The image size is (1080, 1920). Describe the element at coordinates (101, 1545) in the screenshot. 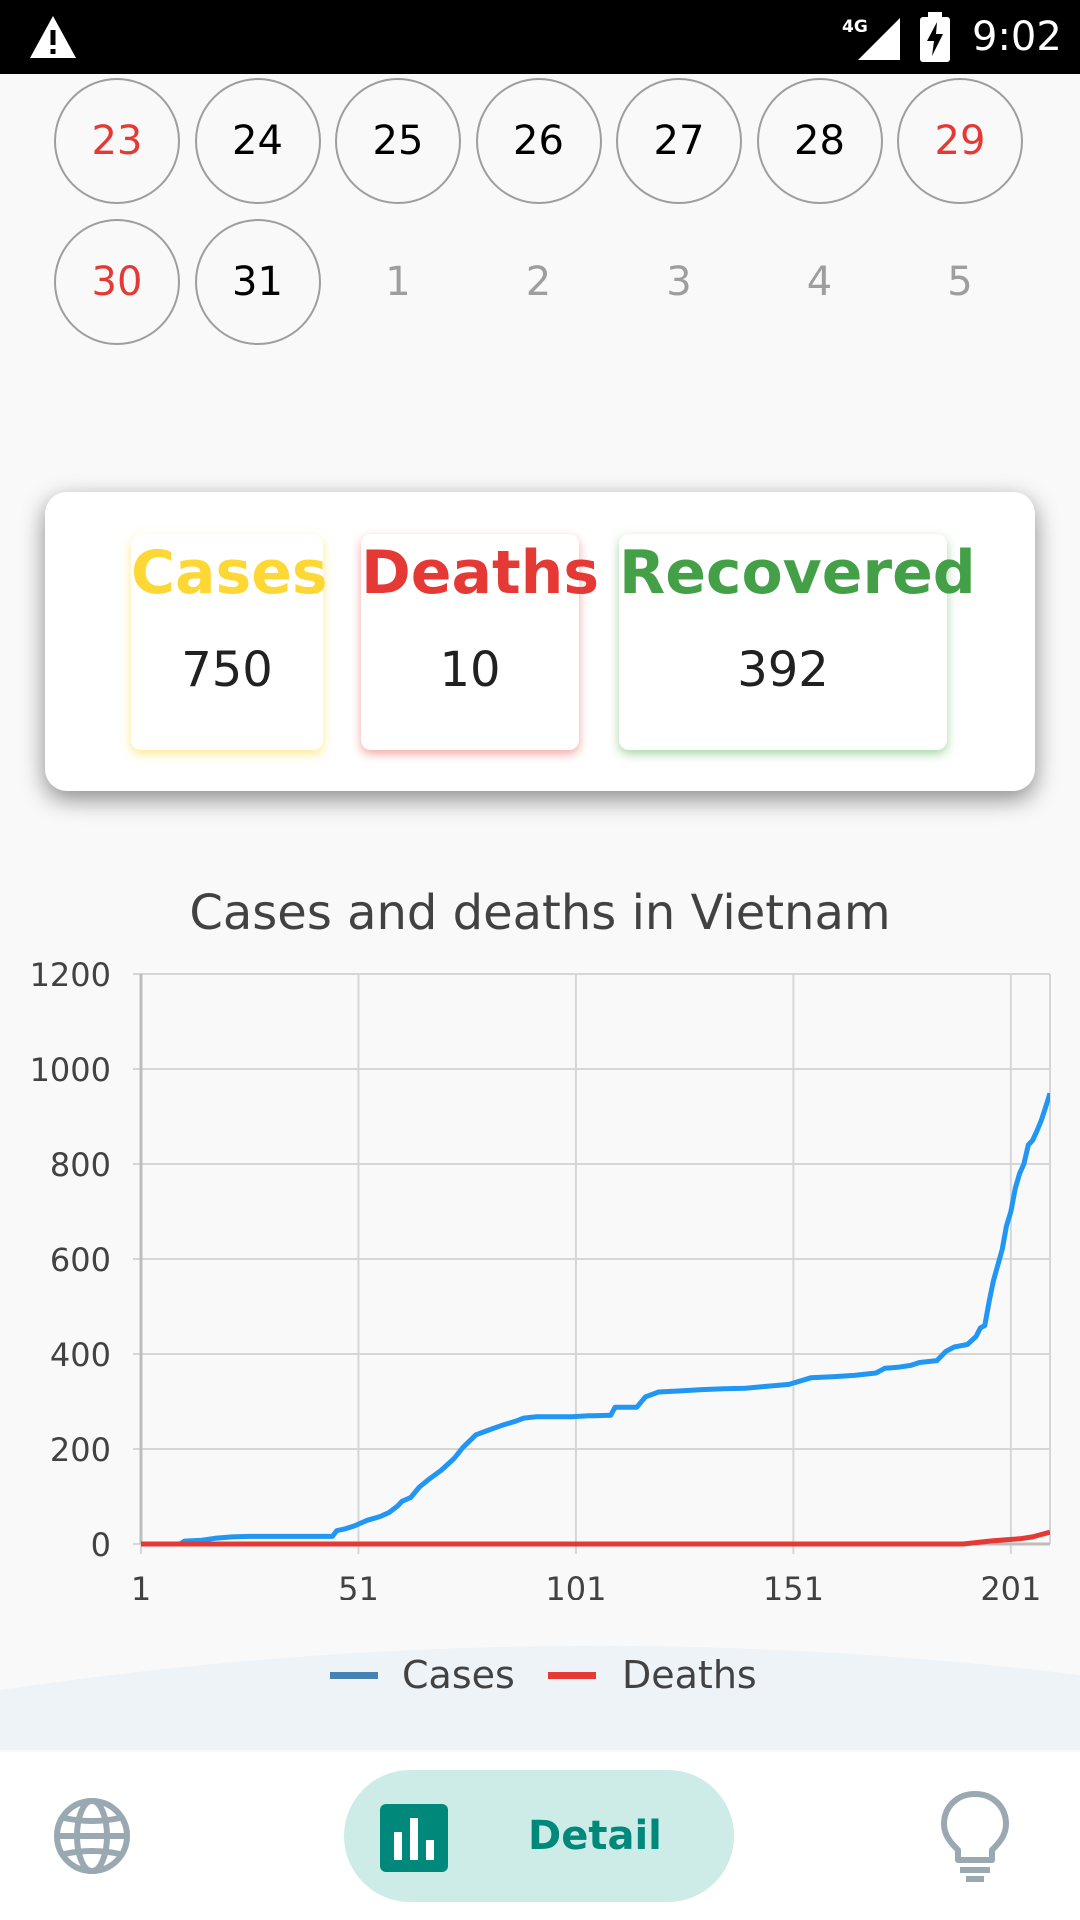

I see `y-tick-label: 0` at that location.